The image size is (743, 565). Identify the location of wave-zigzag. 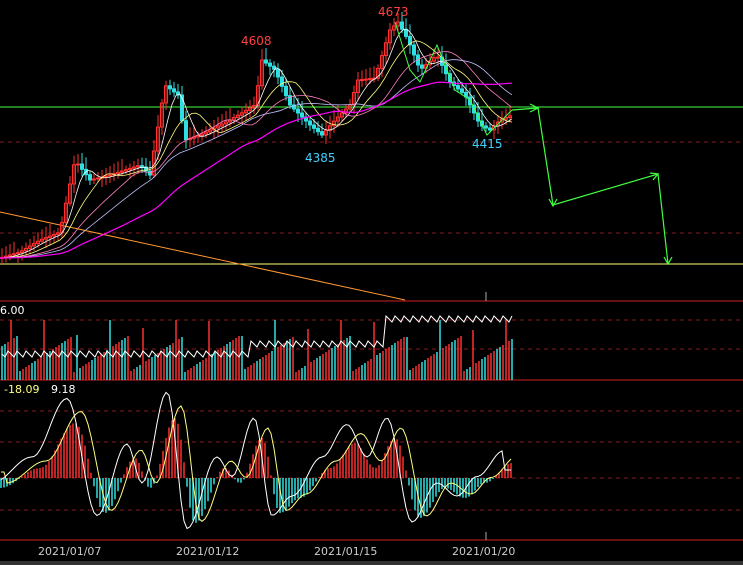
(453, 78).